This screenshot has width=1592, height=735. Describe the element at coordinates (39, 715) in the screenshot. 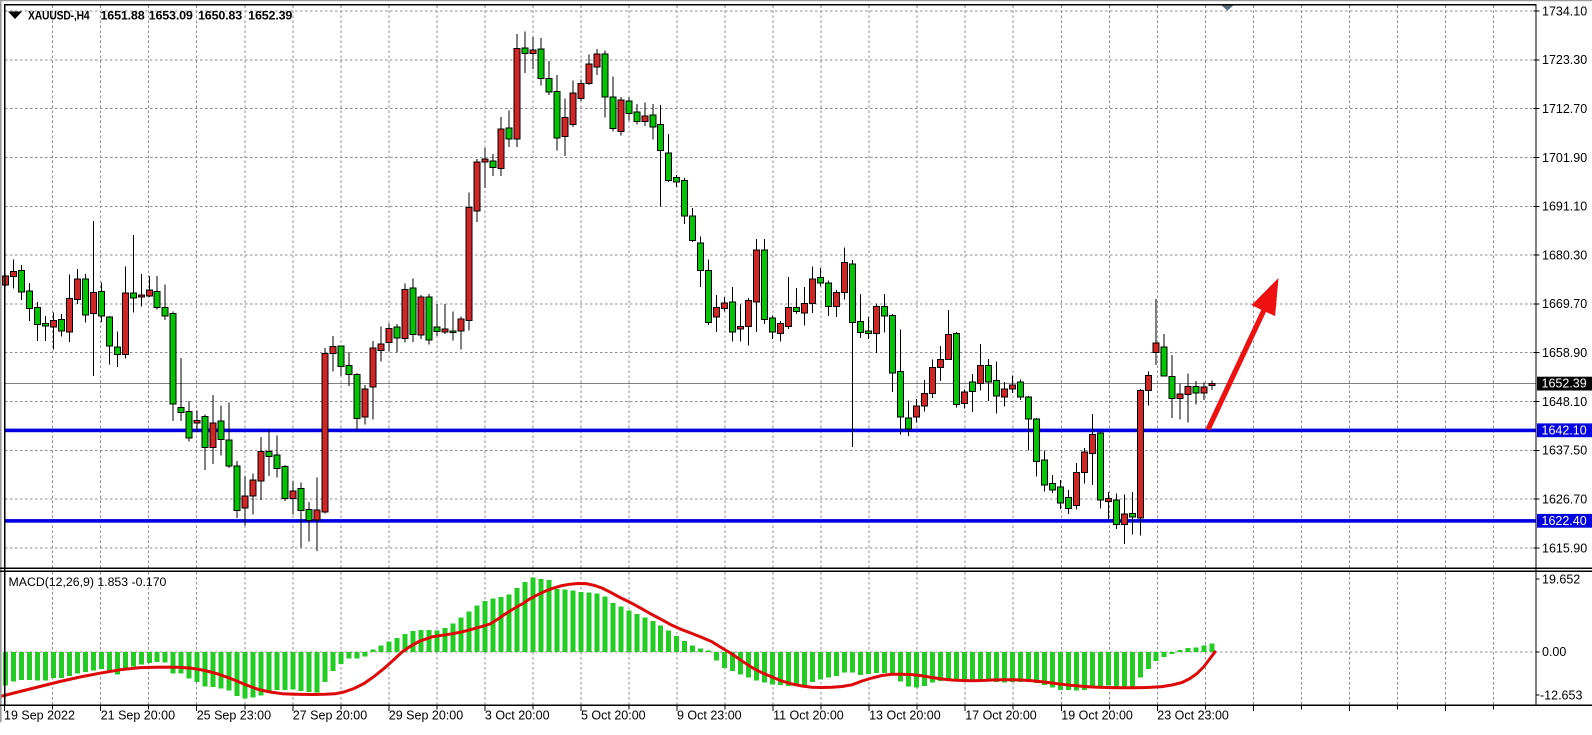

I see `svg-text: 19 Sep 2022` at that location.